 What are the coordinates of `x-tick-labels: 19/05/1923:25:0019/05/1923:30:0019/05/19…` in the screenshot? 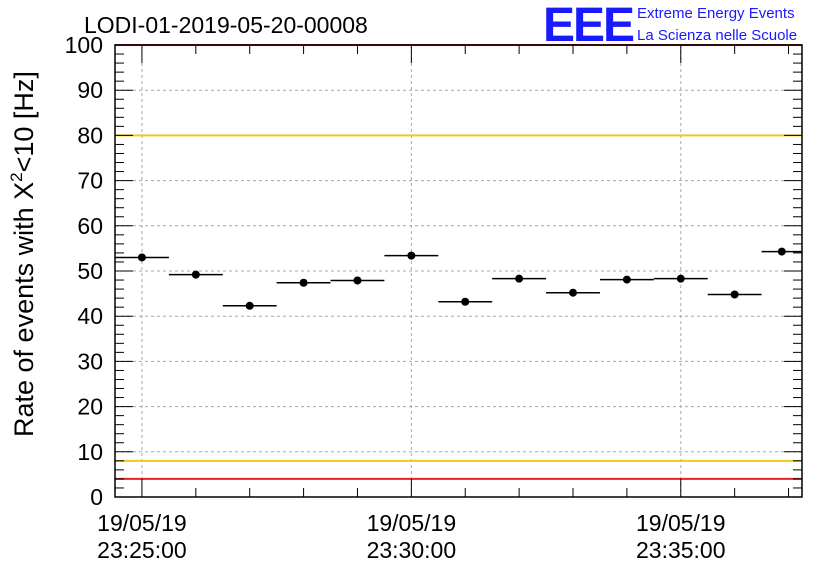 It's located at (411, 536).